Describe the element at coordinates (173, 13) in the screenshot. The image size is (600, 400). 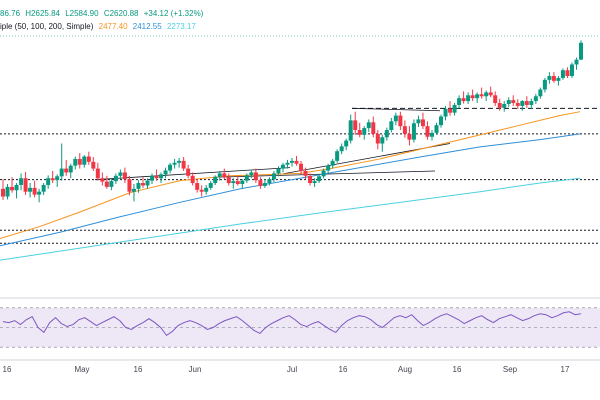
I see `change-value: +34.12 (+1.32%)` at that location.